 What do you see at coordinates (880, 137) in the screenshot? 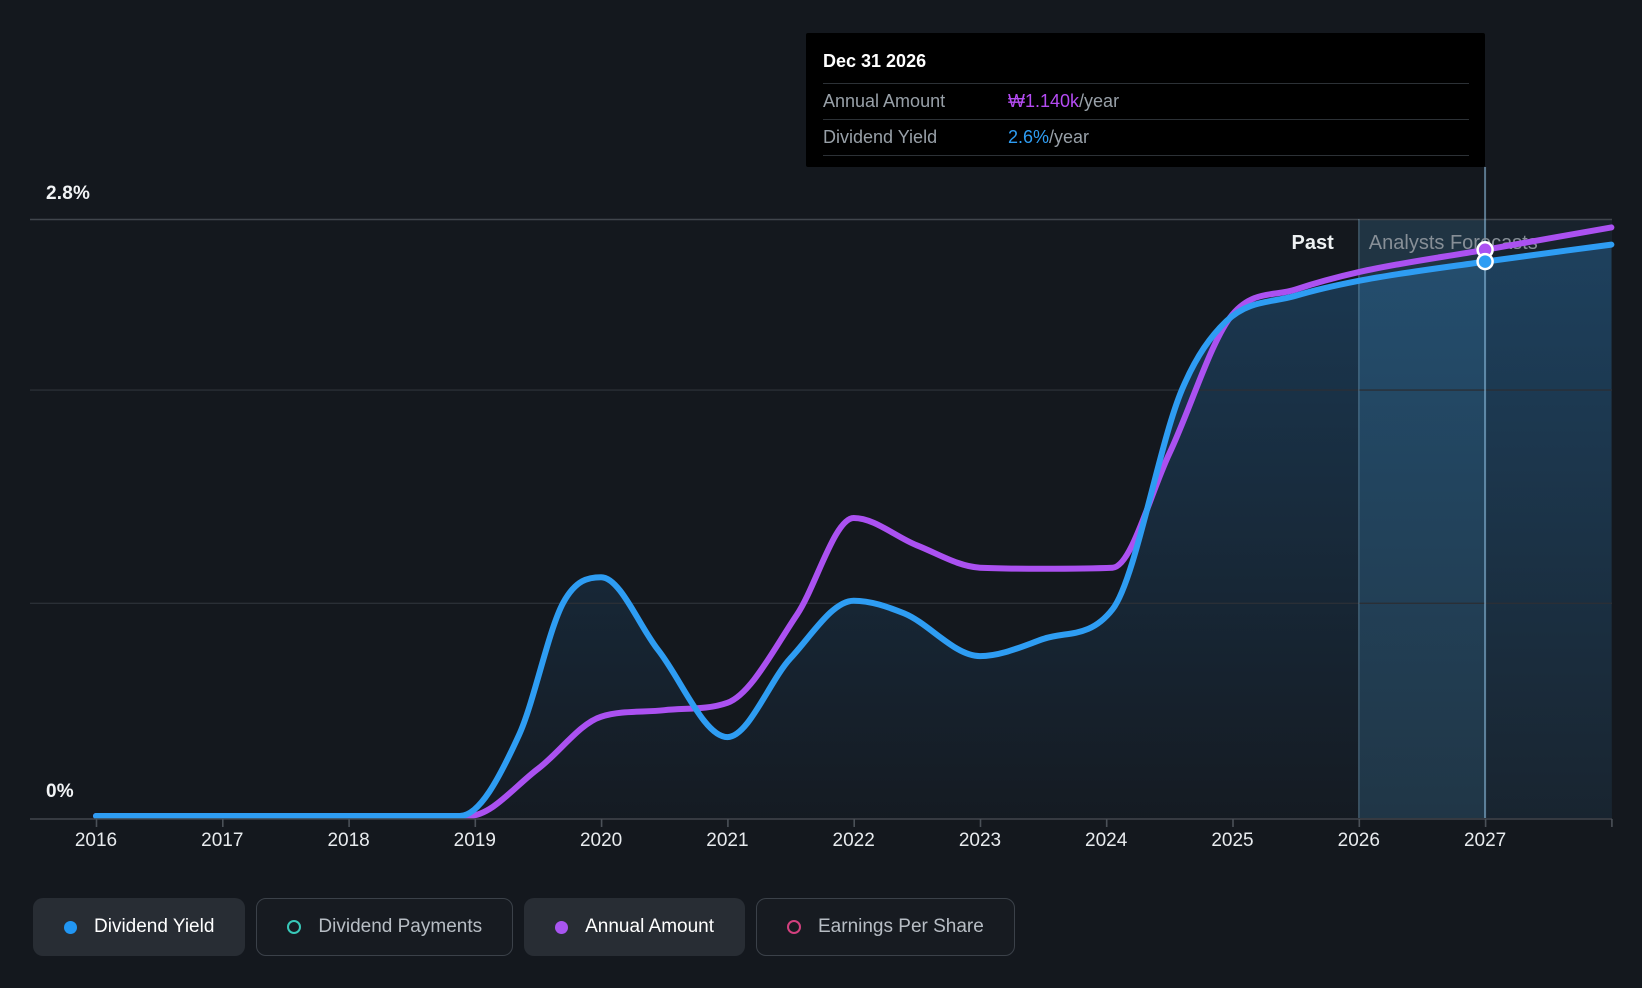
I see `tooltip-row-label: Dividend Yield` at bounding box center [880, 137].